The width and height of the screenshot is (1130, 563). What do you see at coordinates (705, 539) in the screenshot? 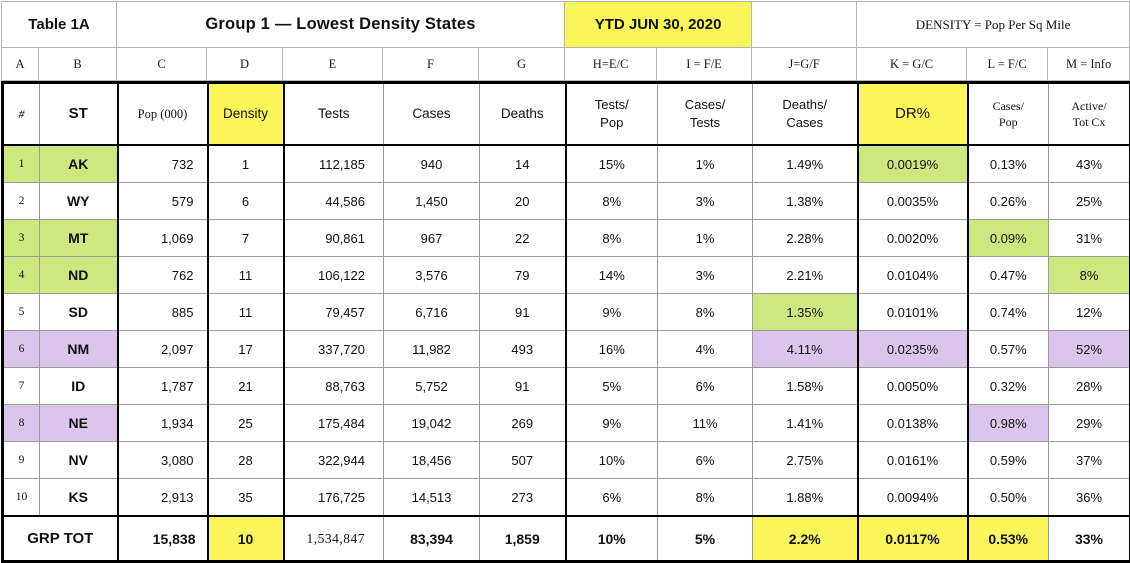
I see `cases-tests-cell: 5%` at bounding box center [705, 539].